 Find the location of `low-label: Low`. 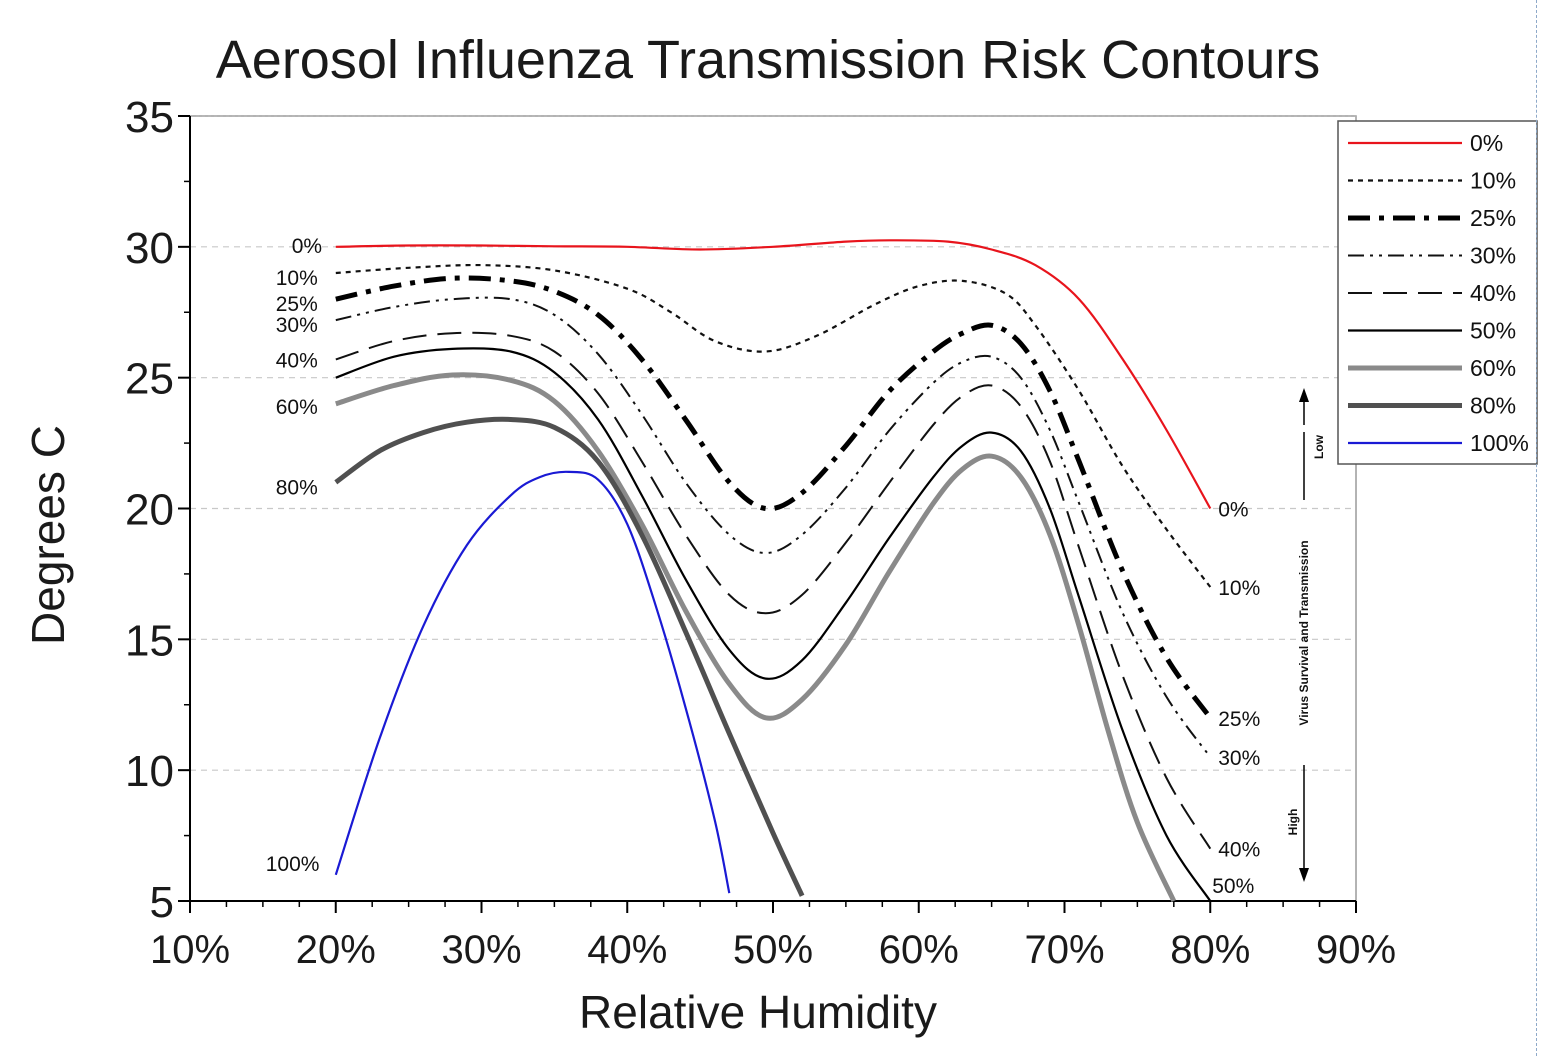

low-label: Low is located at coordinates (1319, 446).